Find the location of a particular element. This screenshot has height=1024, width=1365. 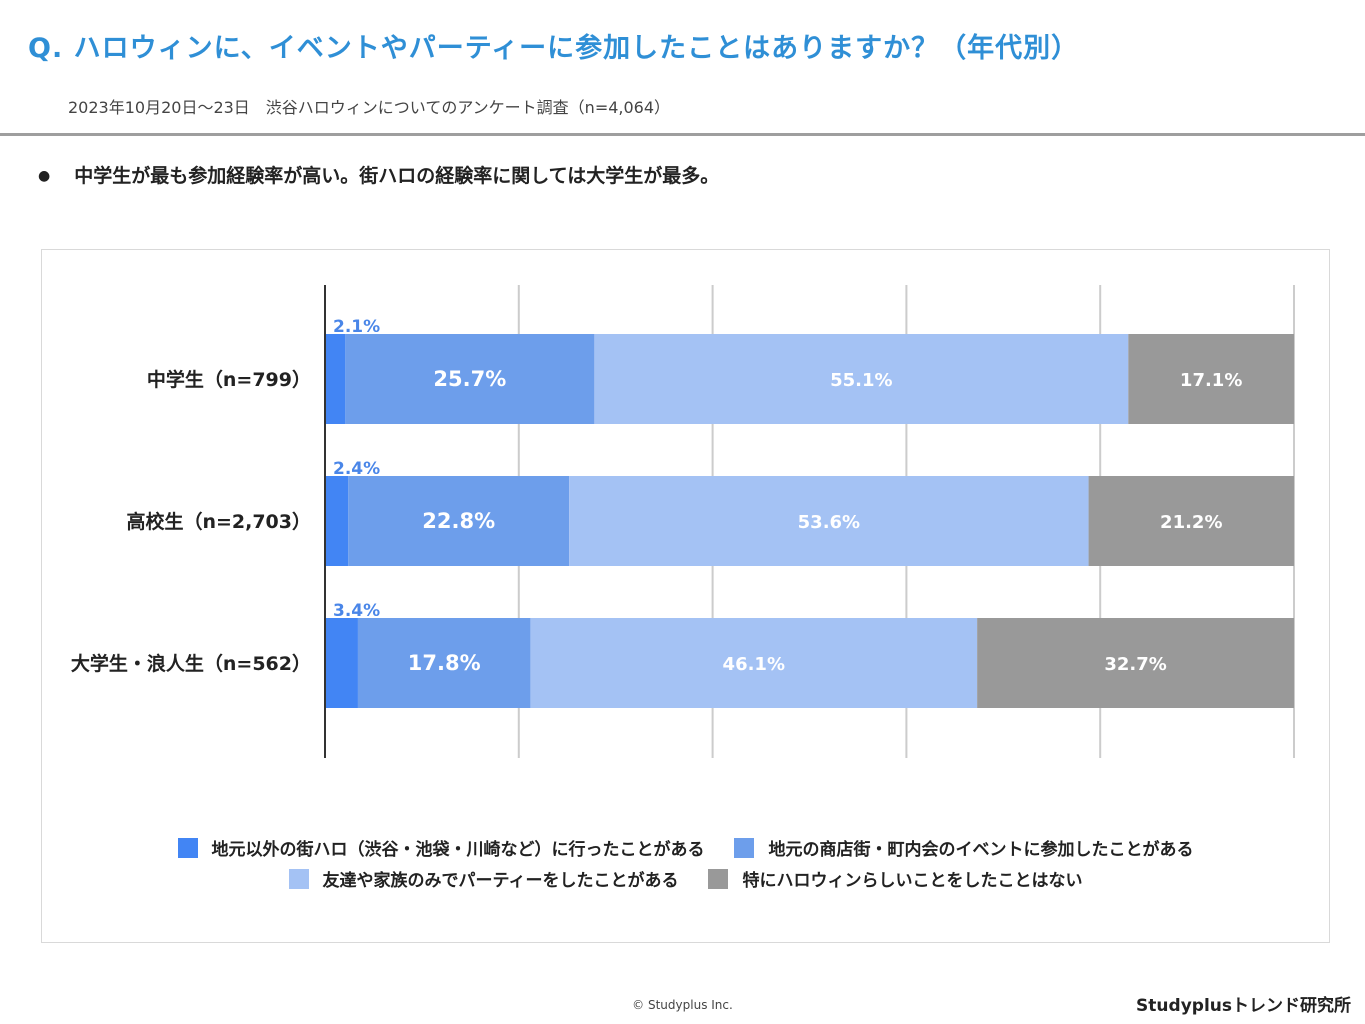

page-title: Q. ハロウィンに、イベントやパーティーに参加したことはありますか？（年代別） is located at coordinates (554, 48).